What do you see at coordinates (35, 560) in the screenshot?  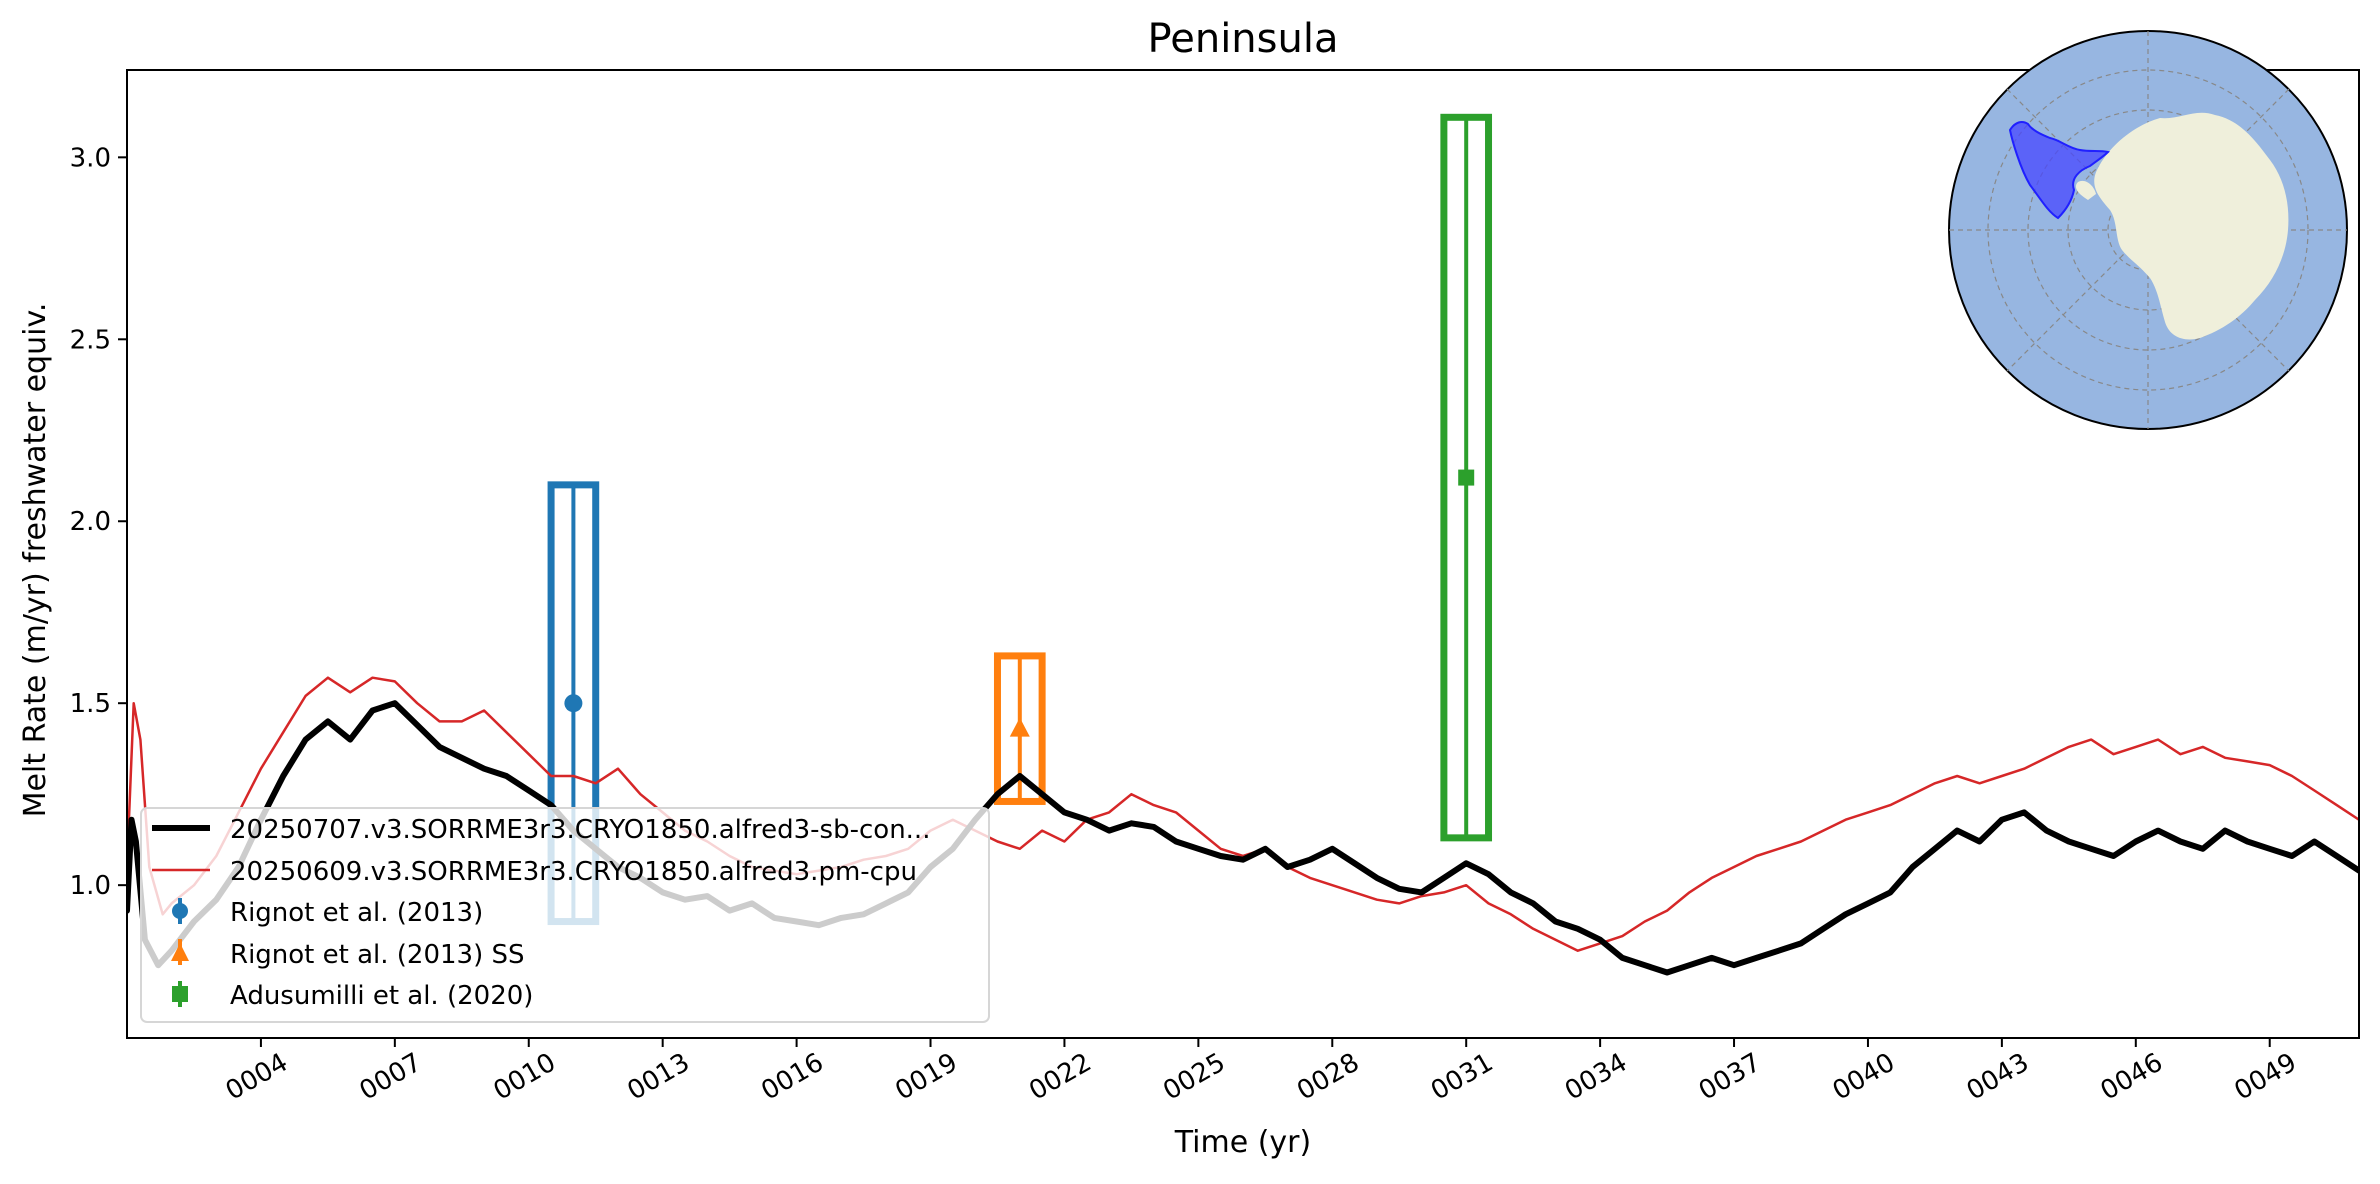 I see `y-axis-label: Melt Rate (m/yr) freshwater equiv.` at bounding box center [35, 560].